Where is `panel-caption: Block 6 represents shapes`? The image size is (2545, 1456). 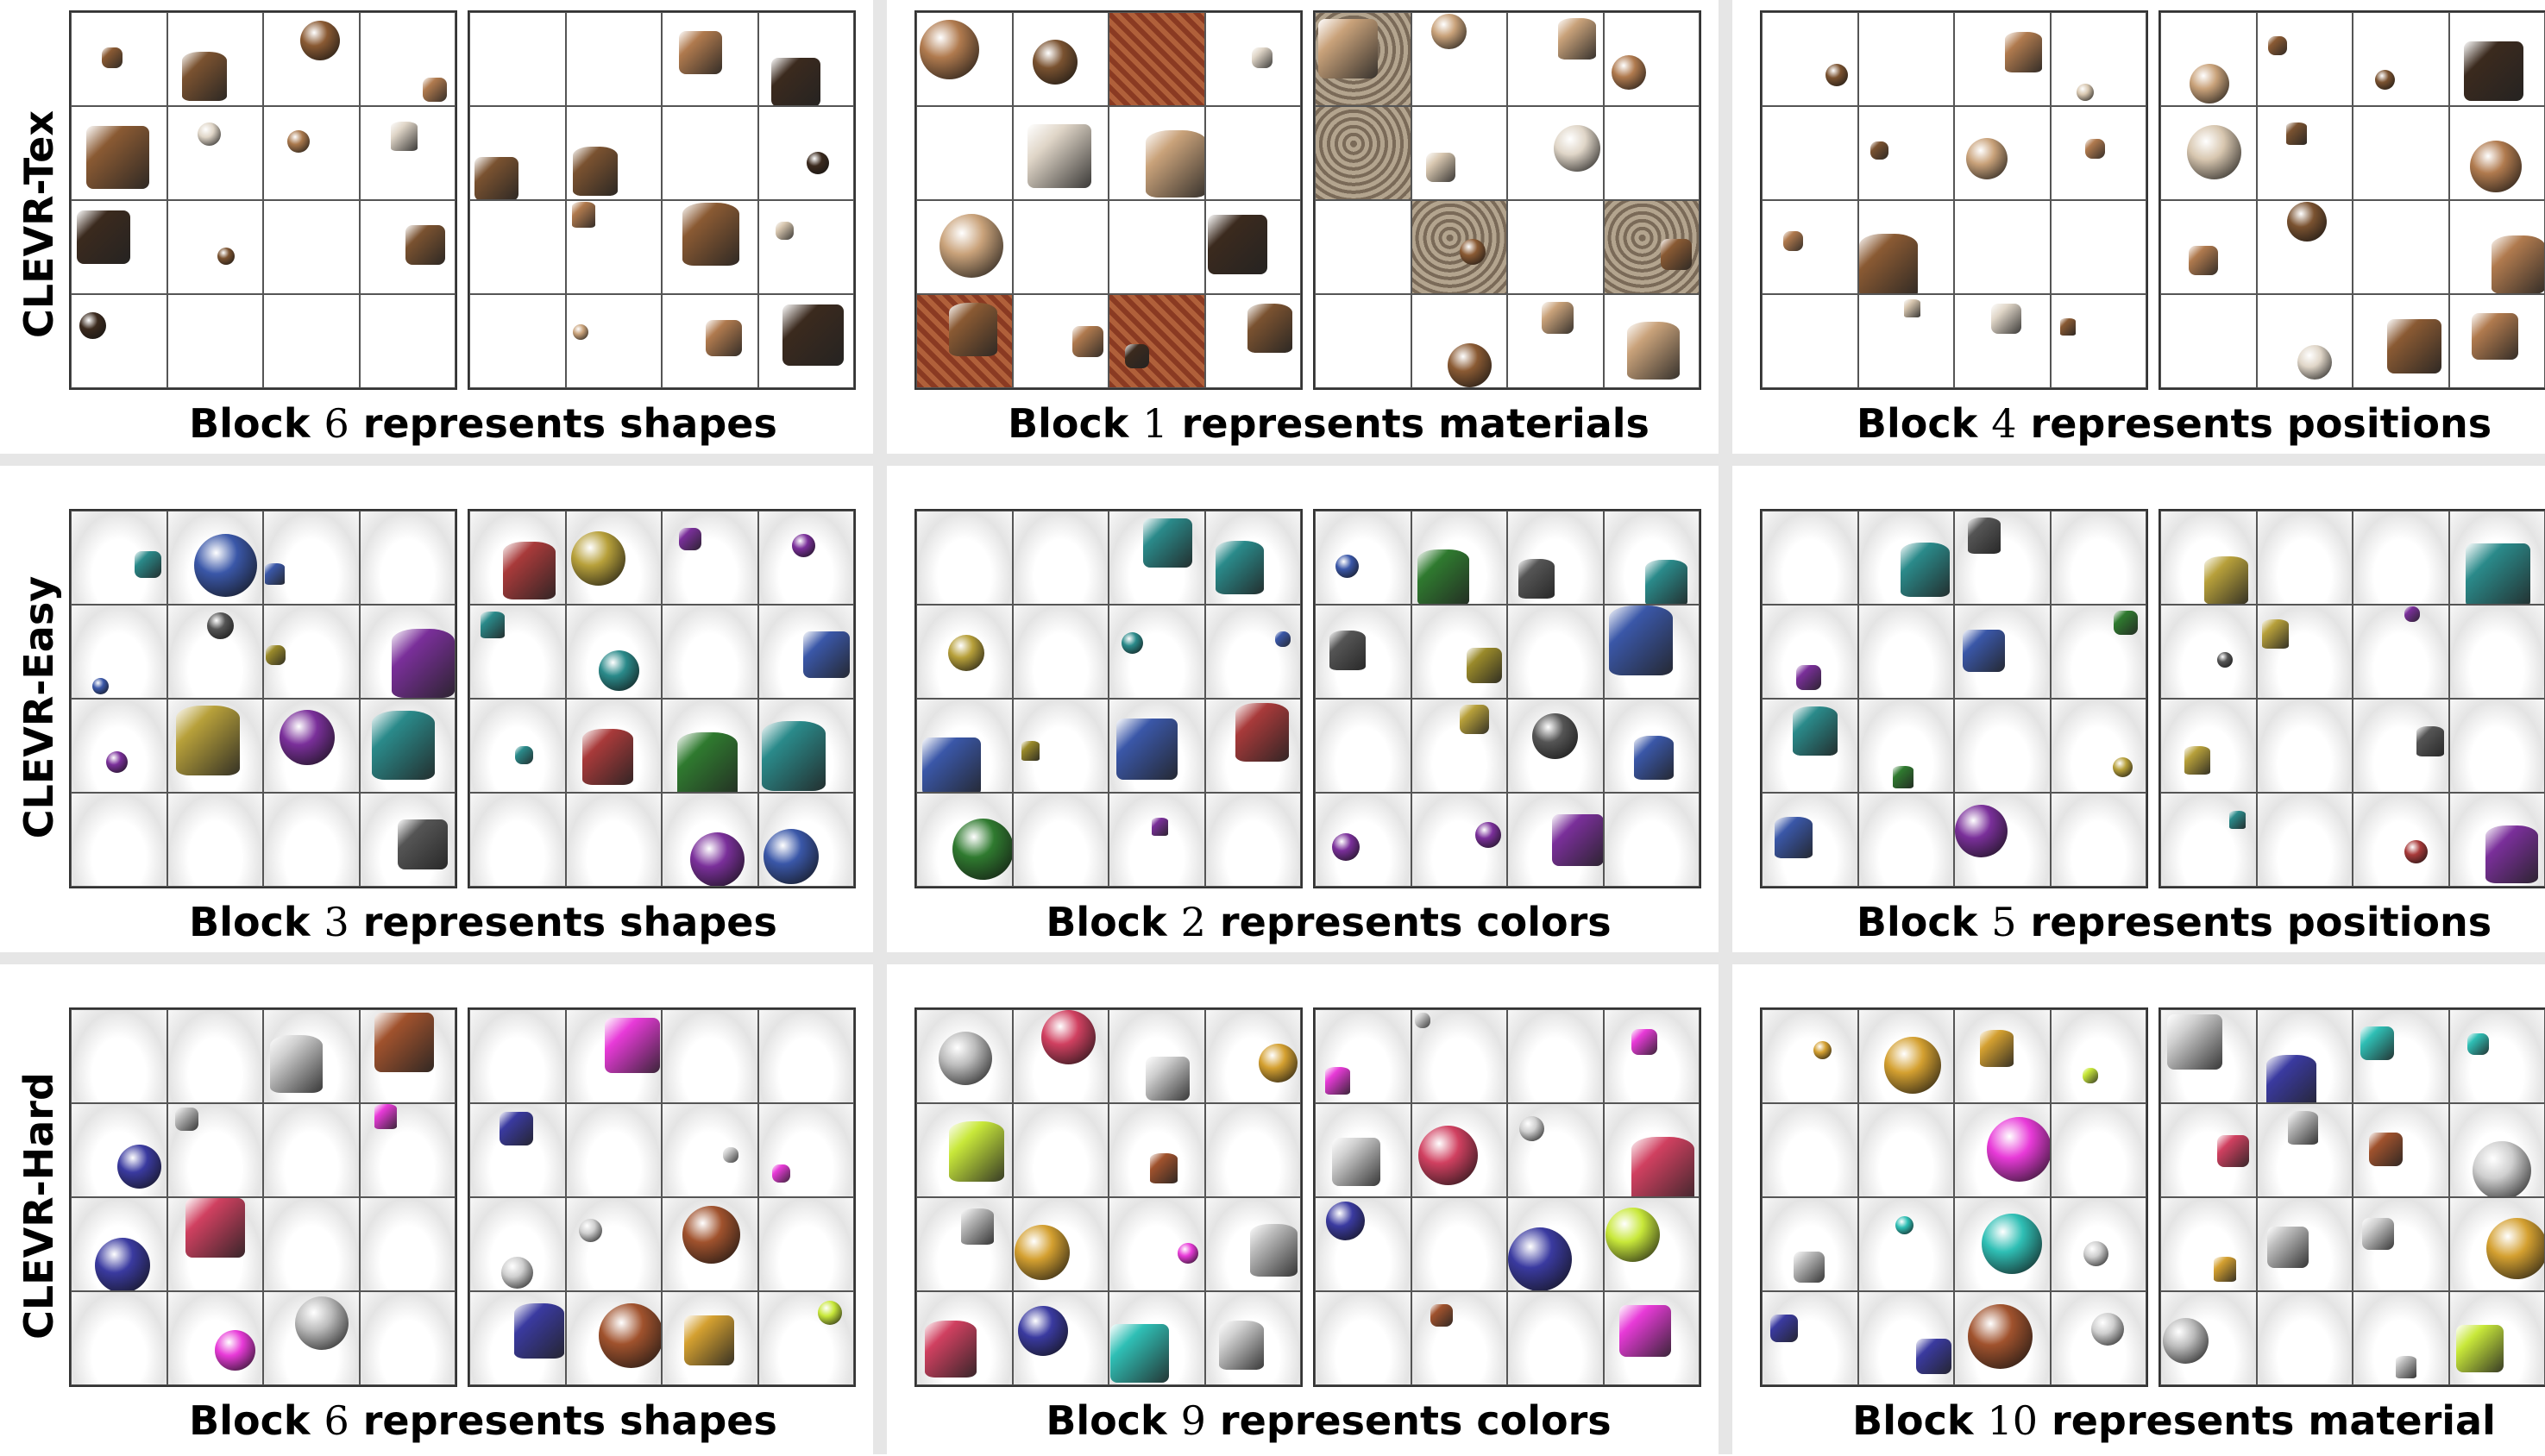 panel-caption: Block 6 represents shapes is located at coordinates (483, 424).